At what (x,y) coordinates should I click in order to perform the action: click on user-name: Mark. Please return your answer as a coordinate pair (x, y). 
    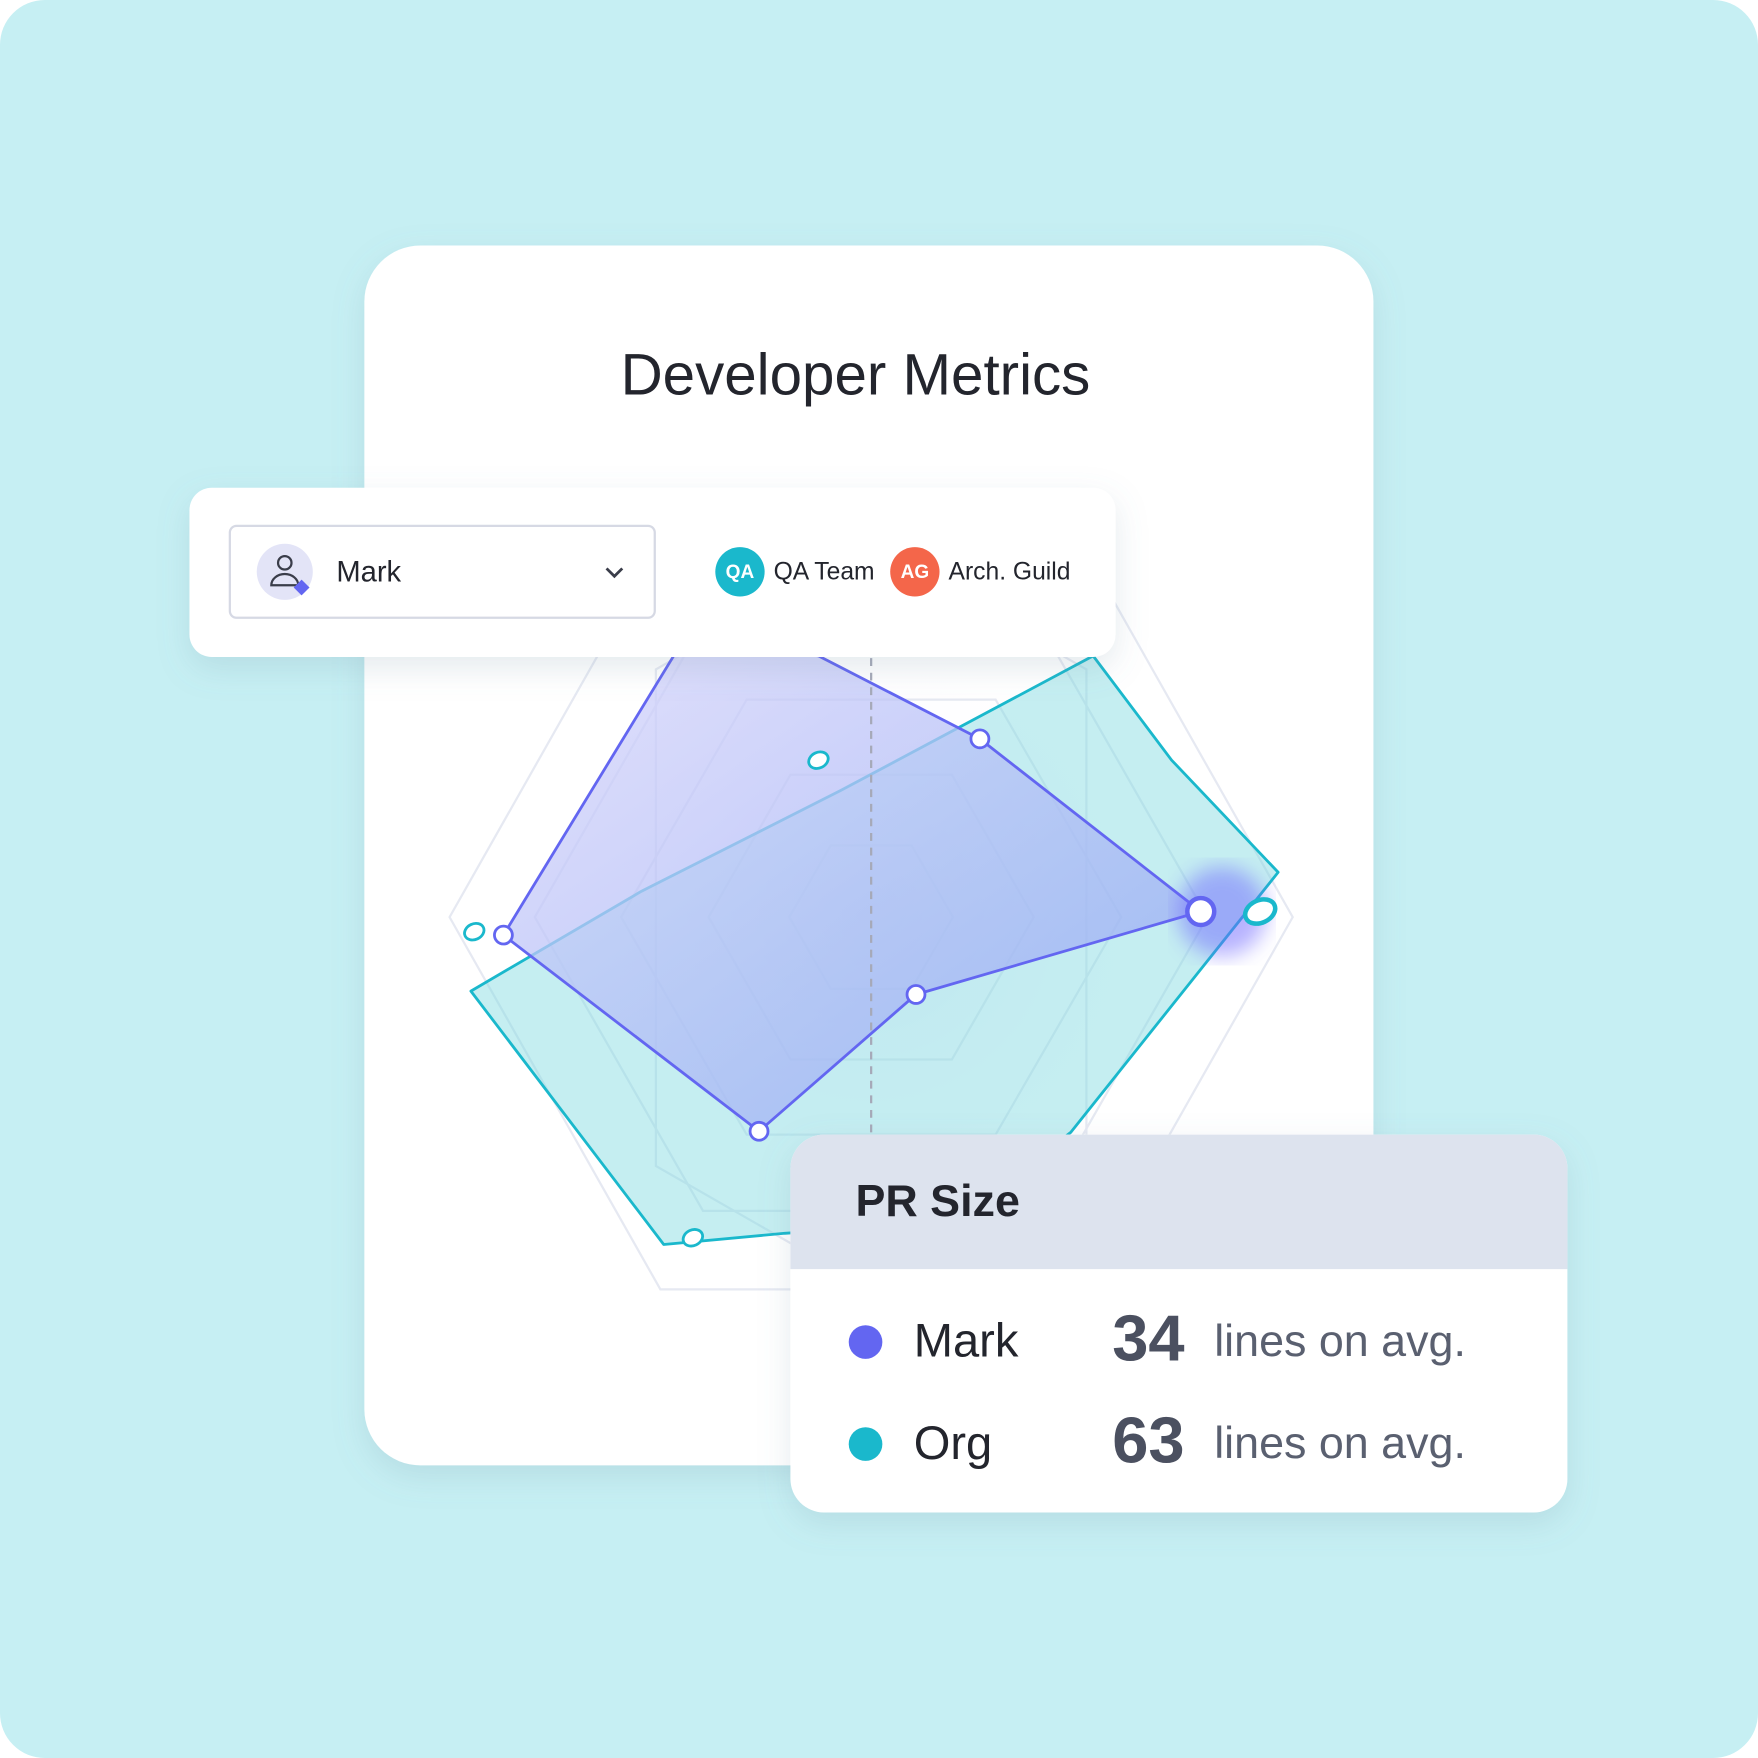
    Looking at the image, I should click on (368, 573).